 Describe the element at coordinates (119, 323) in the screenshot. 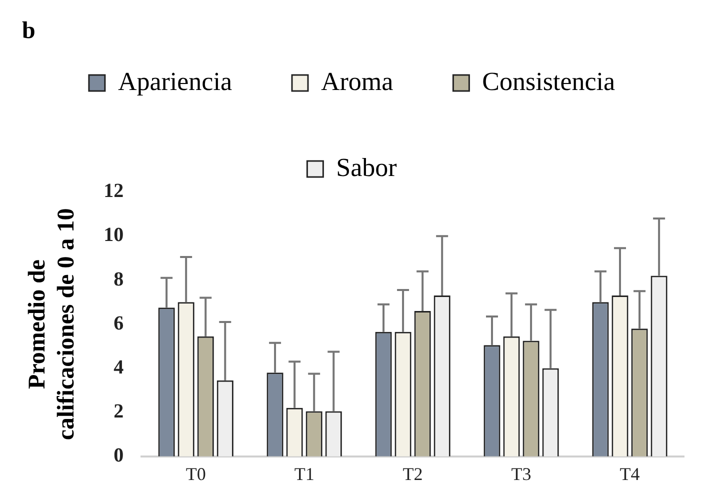

I see `y-tick-label: 6` at that location.